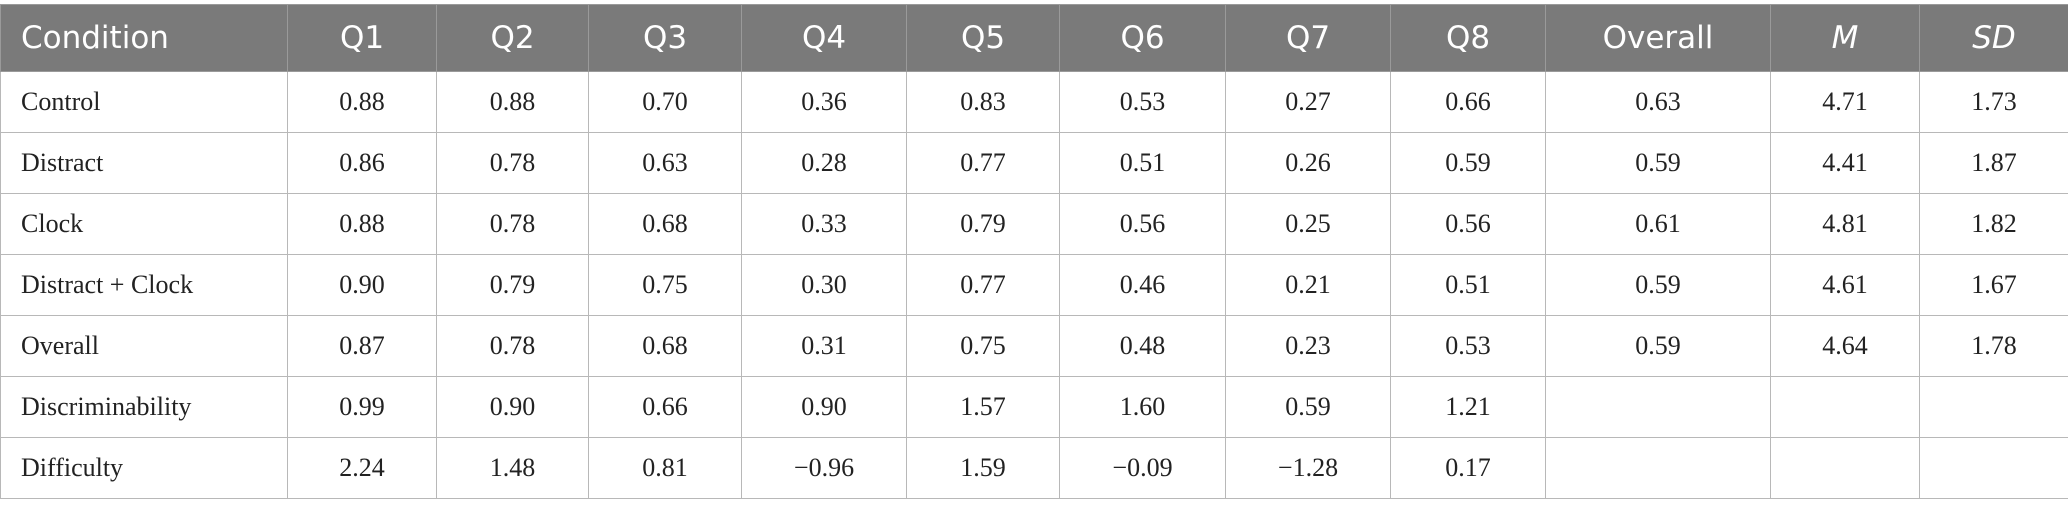  Describe the element at coordinates (512, 468) in the screenshot. I see `value-cell: 1.48` at that location.